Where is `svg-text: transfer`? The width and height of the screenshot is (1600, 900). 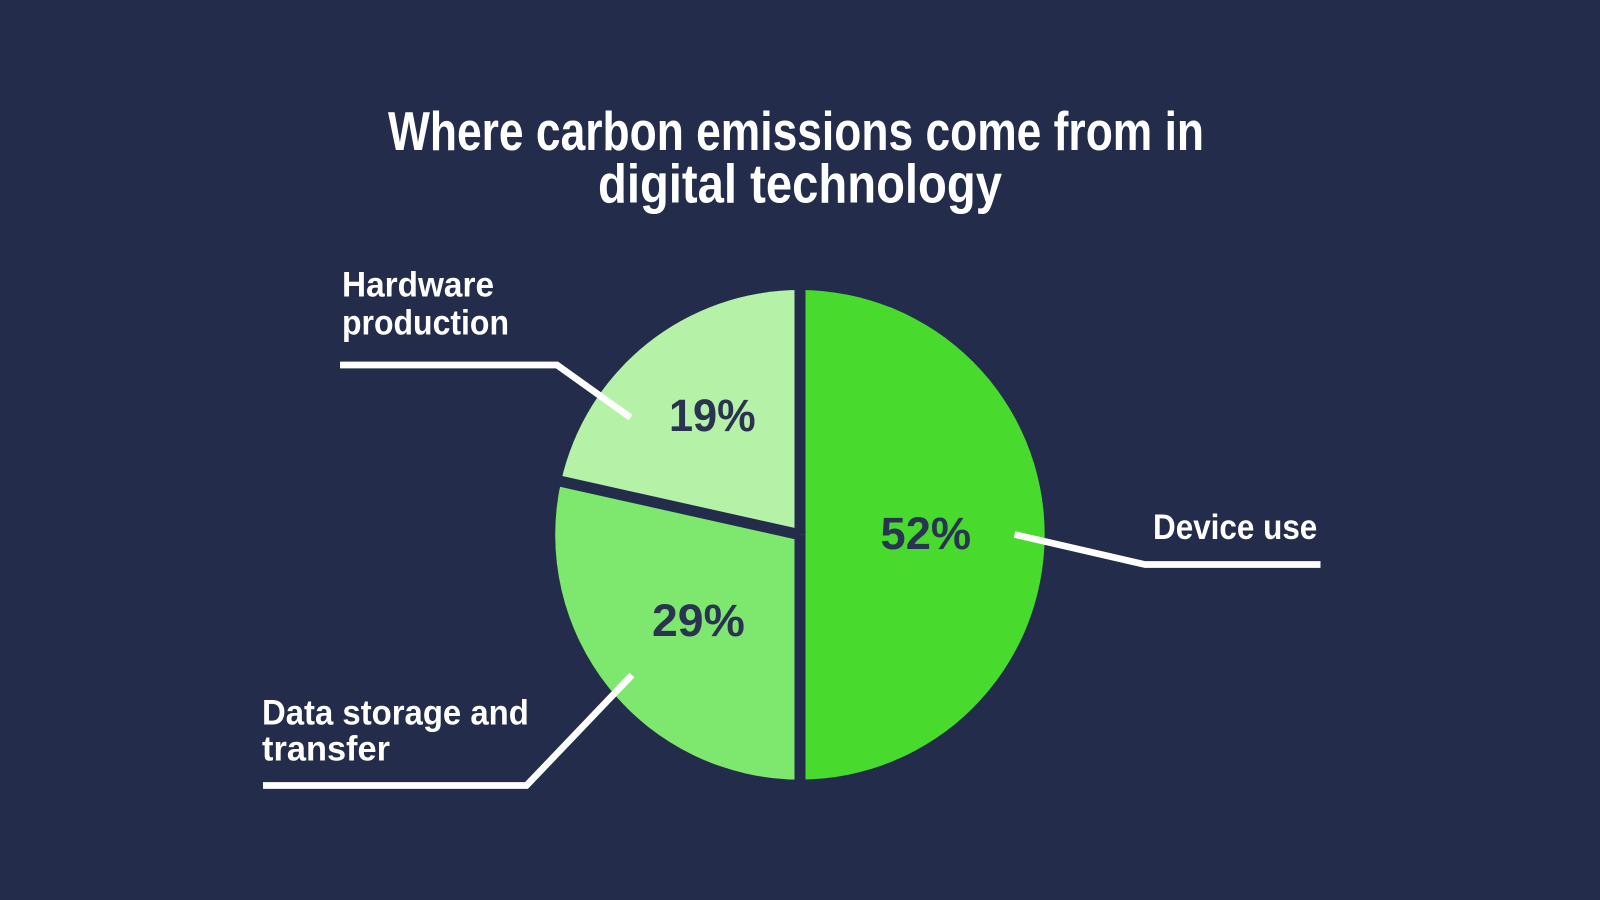 svg-text: transfer is located at coordinates (326, 748).